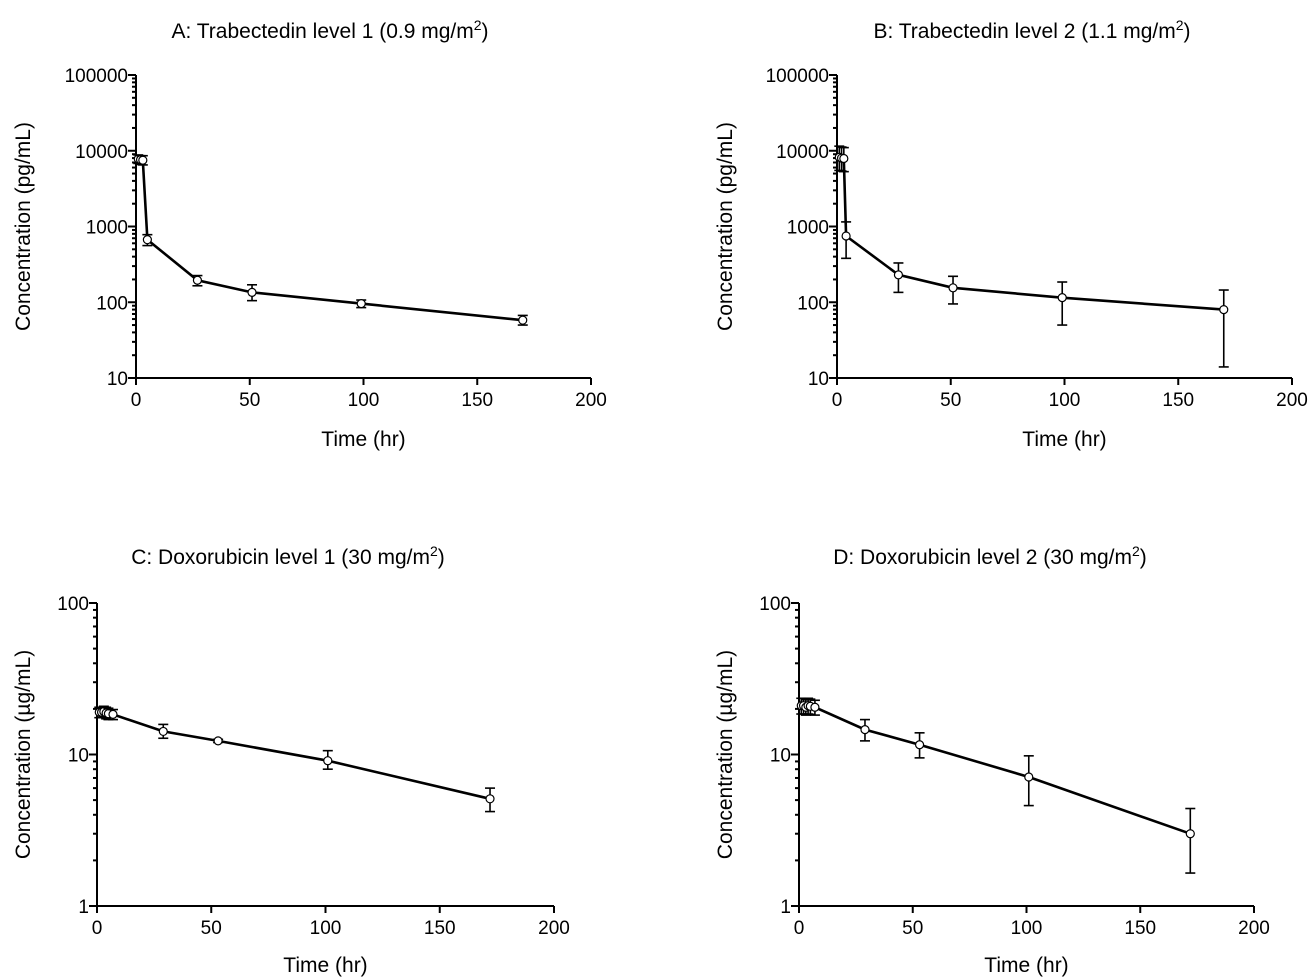 This screenshot has height=979, width=1312. Describe the element at coordinates (280, 557) in the screenshot. I see `chart-title-text: C: Doxorubicin level 1 (30 mg/m` at that location.